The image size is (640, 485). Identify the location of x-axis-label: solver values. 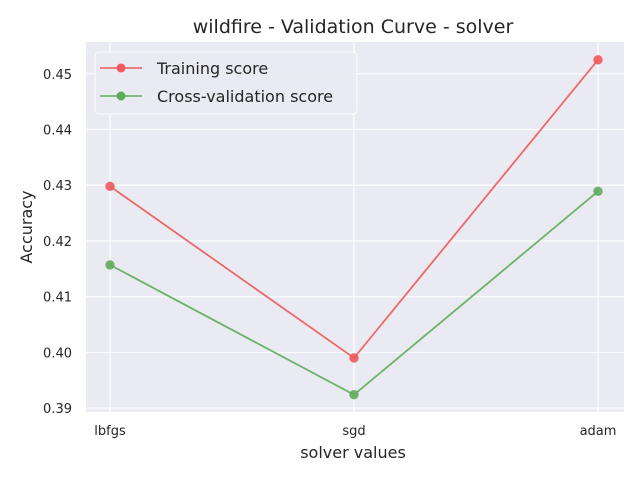
(353, 452).